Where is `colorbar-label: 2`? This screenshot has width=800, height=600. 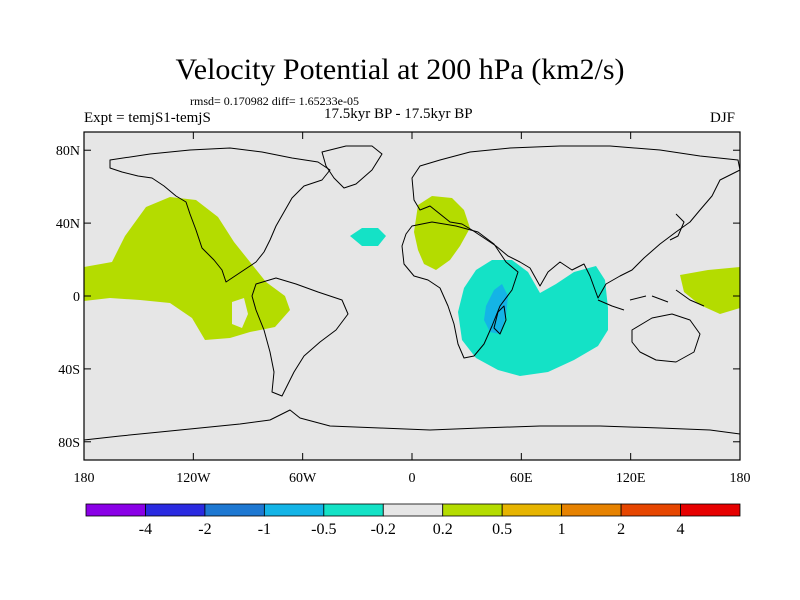
colorbar-label: 2 is located at coordinates (621, 529).